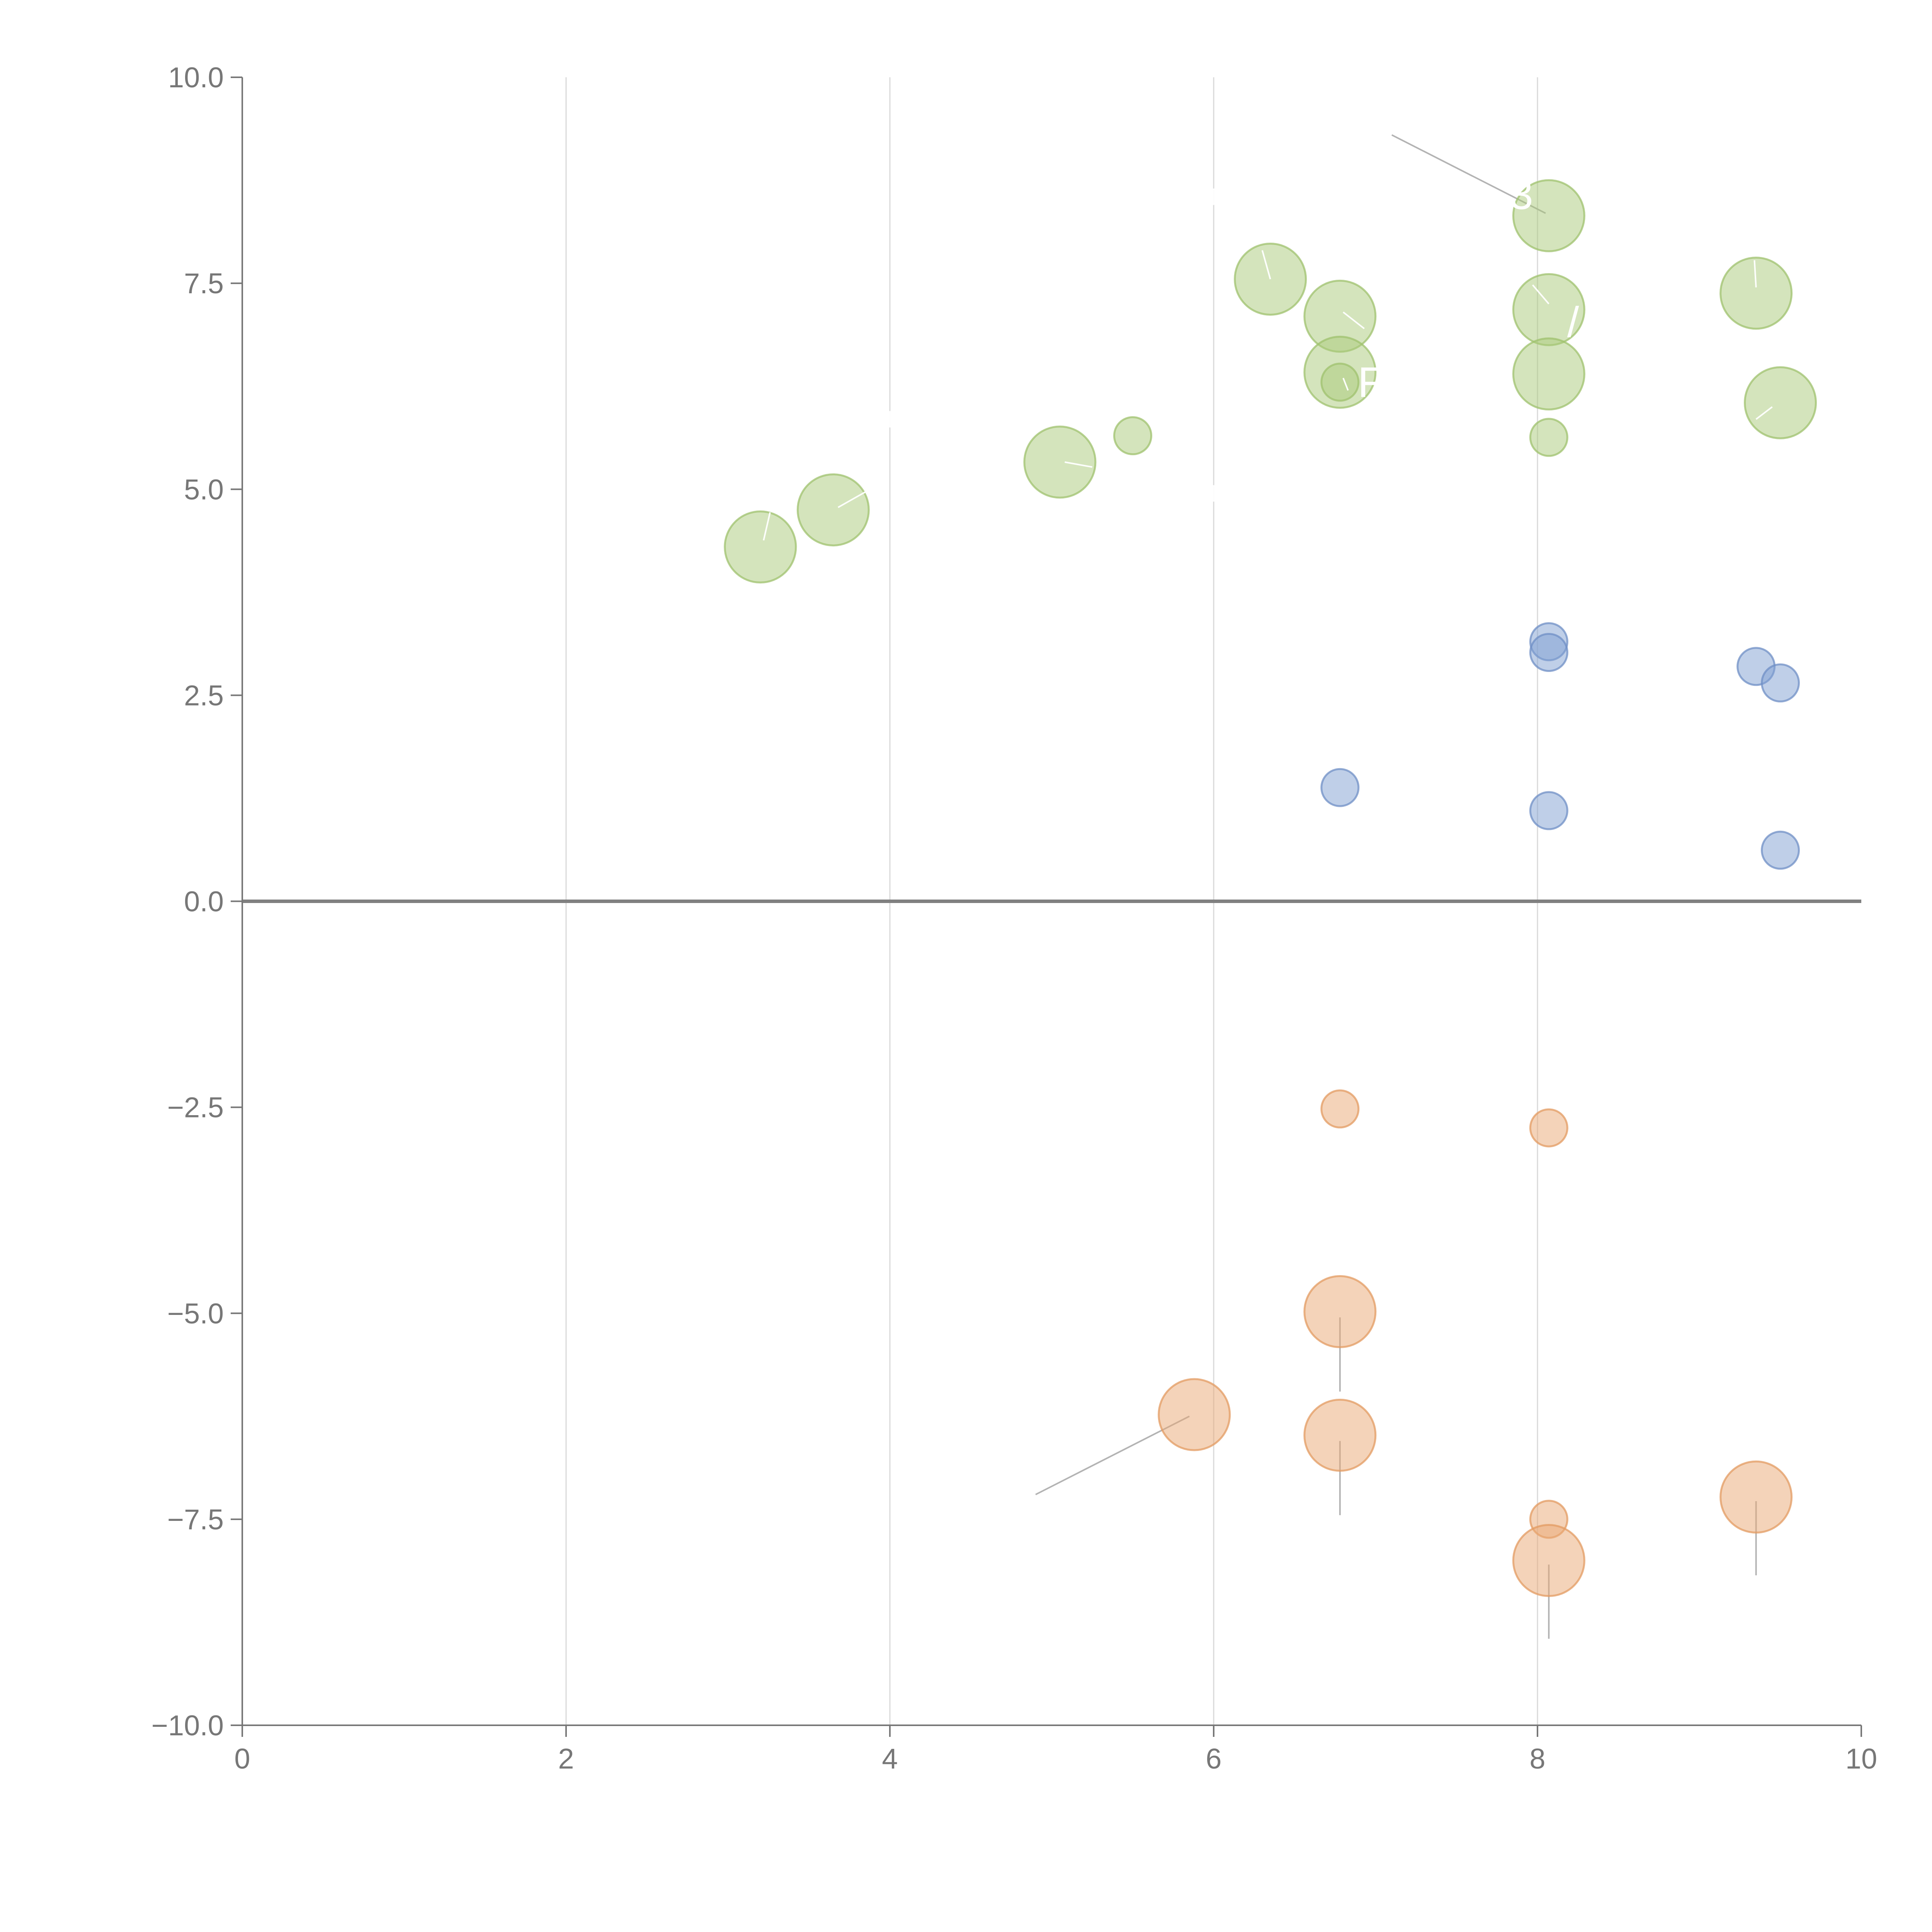  What do you see at coordinates (1861, 1759) in the screenshot?
I see `x-tick-label: 10` at bounding box center [1861, 1759].